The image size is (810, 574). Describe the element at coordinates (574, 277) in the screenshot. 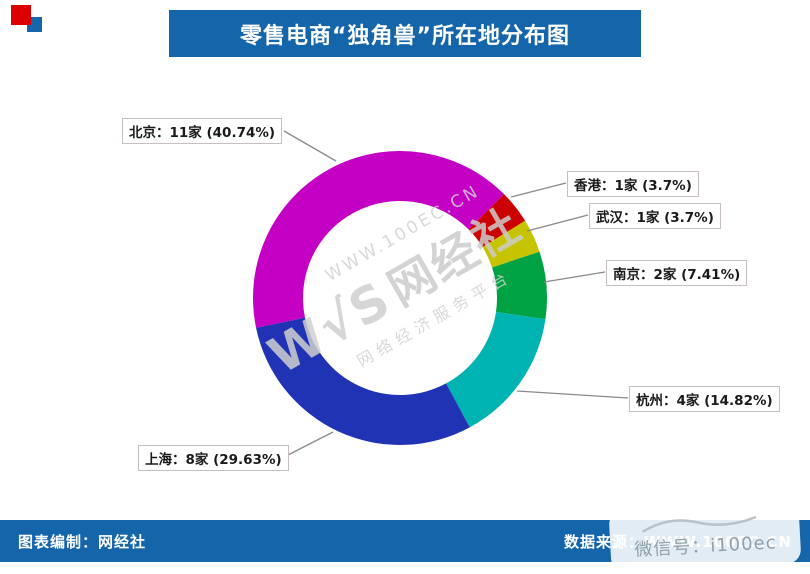

I see `leader-line-nanjing` at that location.